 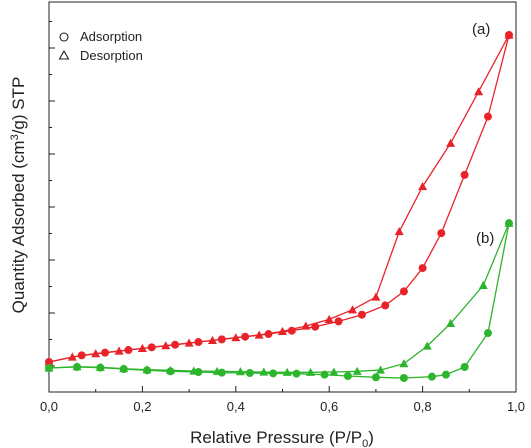 I want to click on y-axis-ticks, so click(x=52, y=194).